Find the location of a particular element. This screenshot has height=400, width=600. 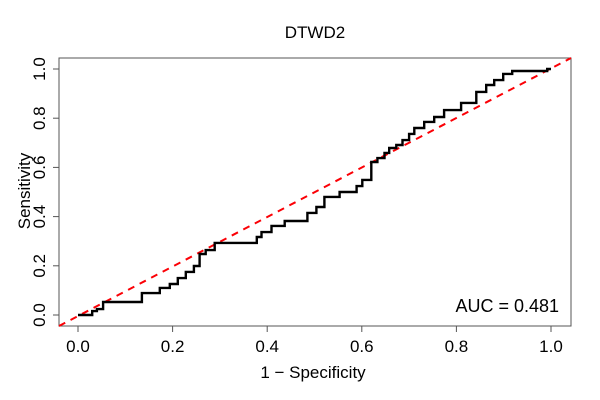

x-tick-label: 0.4 is located at coordinates (267, 346).